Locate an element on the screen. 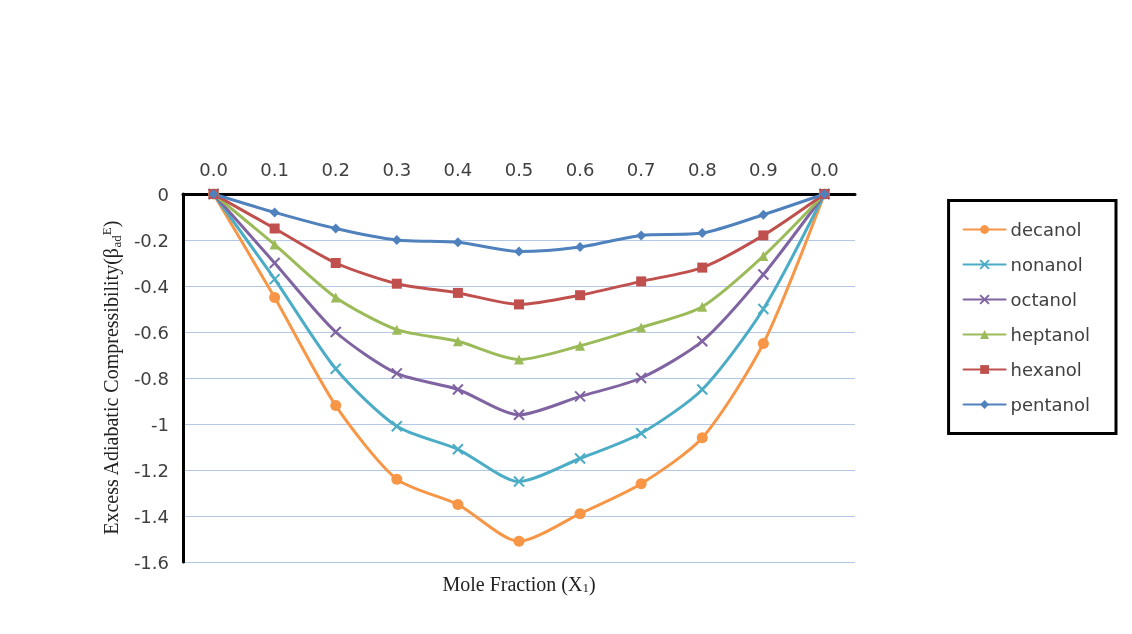  y-tick-label: -1.4 is located at coordinates (151, 516).